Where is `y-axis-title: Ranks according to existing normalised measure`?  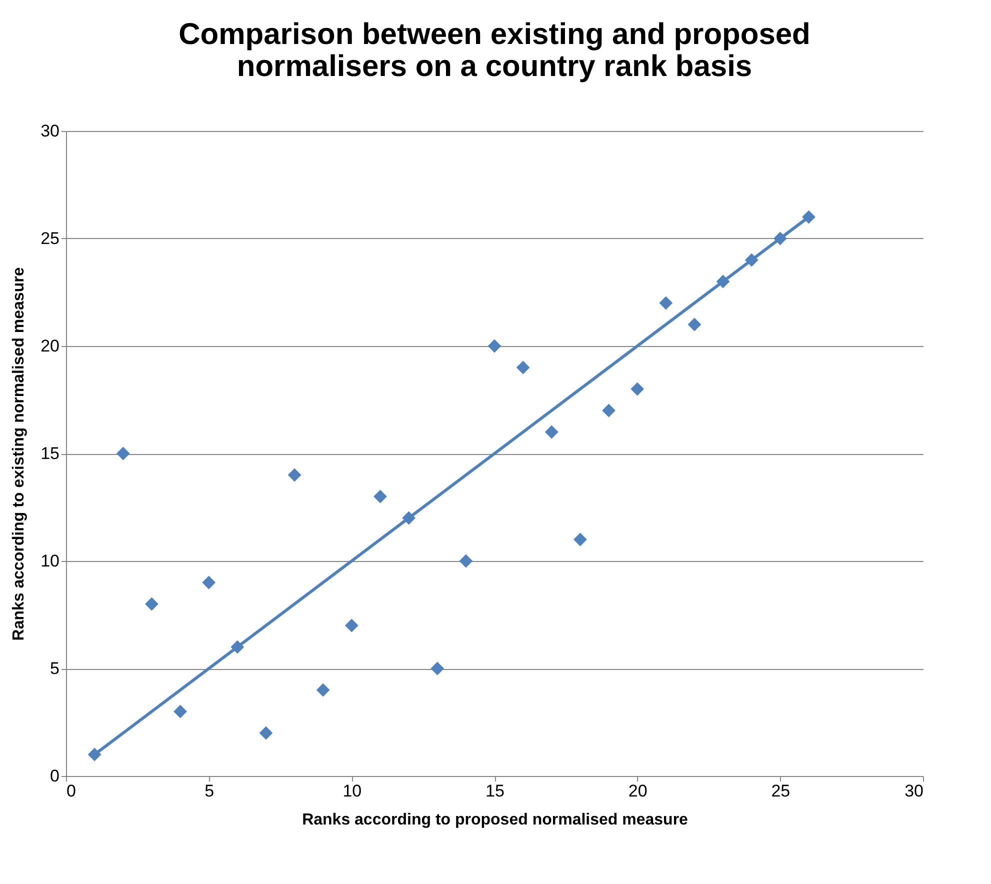 y-axis-title: Ranks according to existing normalised measure is located at coordinates (19, 454).